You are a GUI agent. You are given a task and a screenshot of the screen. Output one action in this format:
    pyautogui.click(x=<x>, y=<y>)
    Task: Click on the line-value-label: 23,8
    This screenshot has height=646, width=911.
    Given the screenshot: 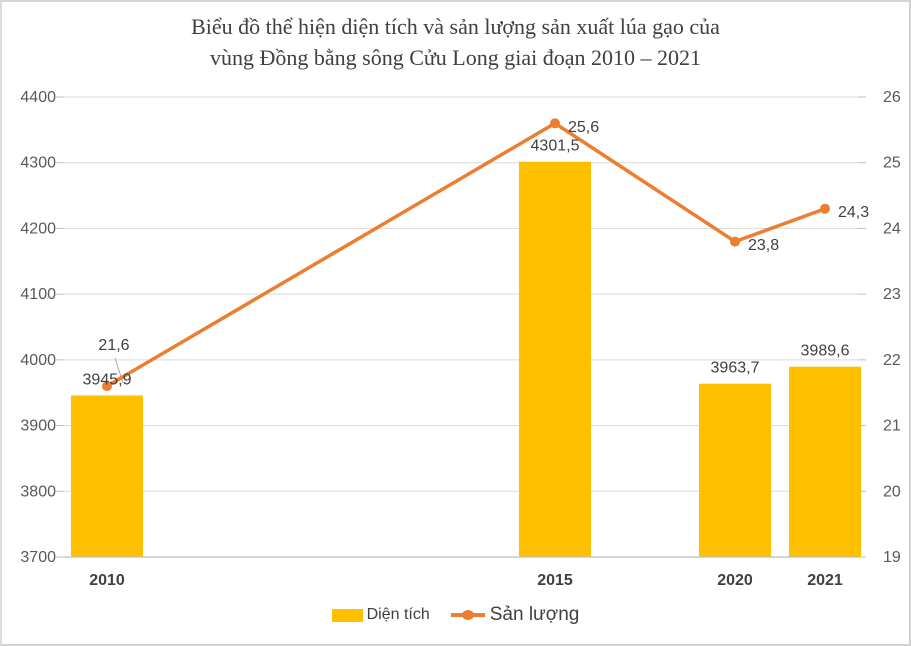 What is the action you would take?
    pyautogui.click(x=763, y=245)
    